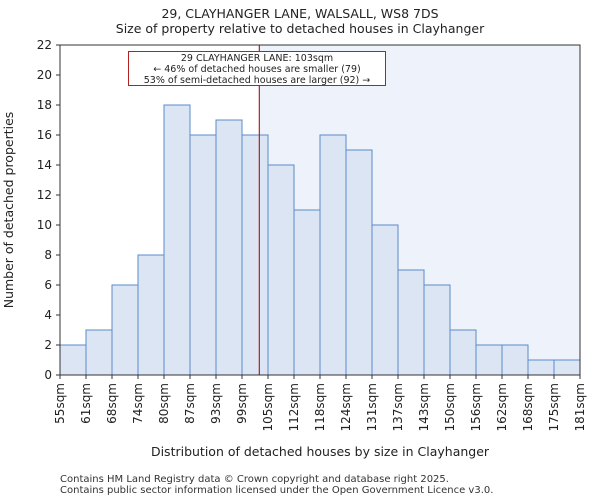 The image size is (600, 500). I want to click on y-tick-label: 16, so click(44, 135).